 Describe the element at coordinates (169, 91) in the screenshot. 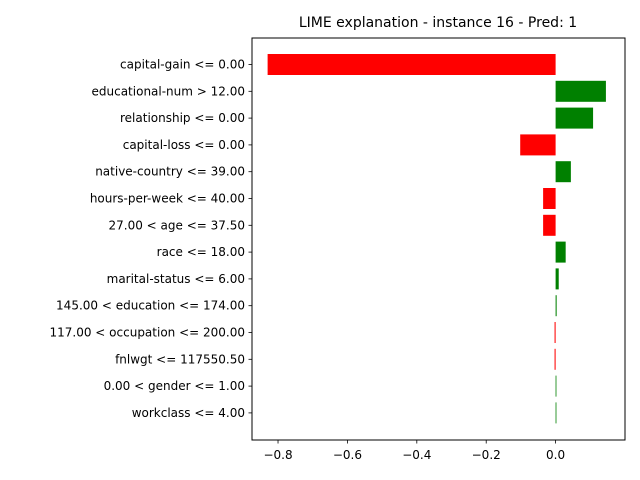

I see `y-tick-label: educational-num > 12.00` at that location.